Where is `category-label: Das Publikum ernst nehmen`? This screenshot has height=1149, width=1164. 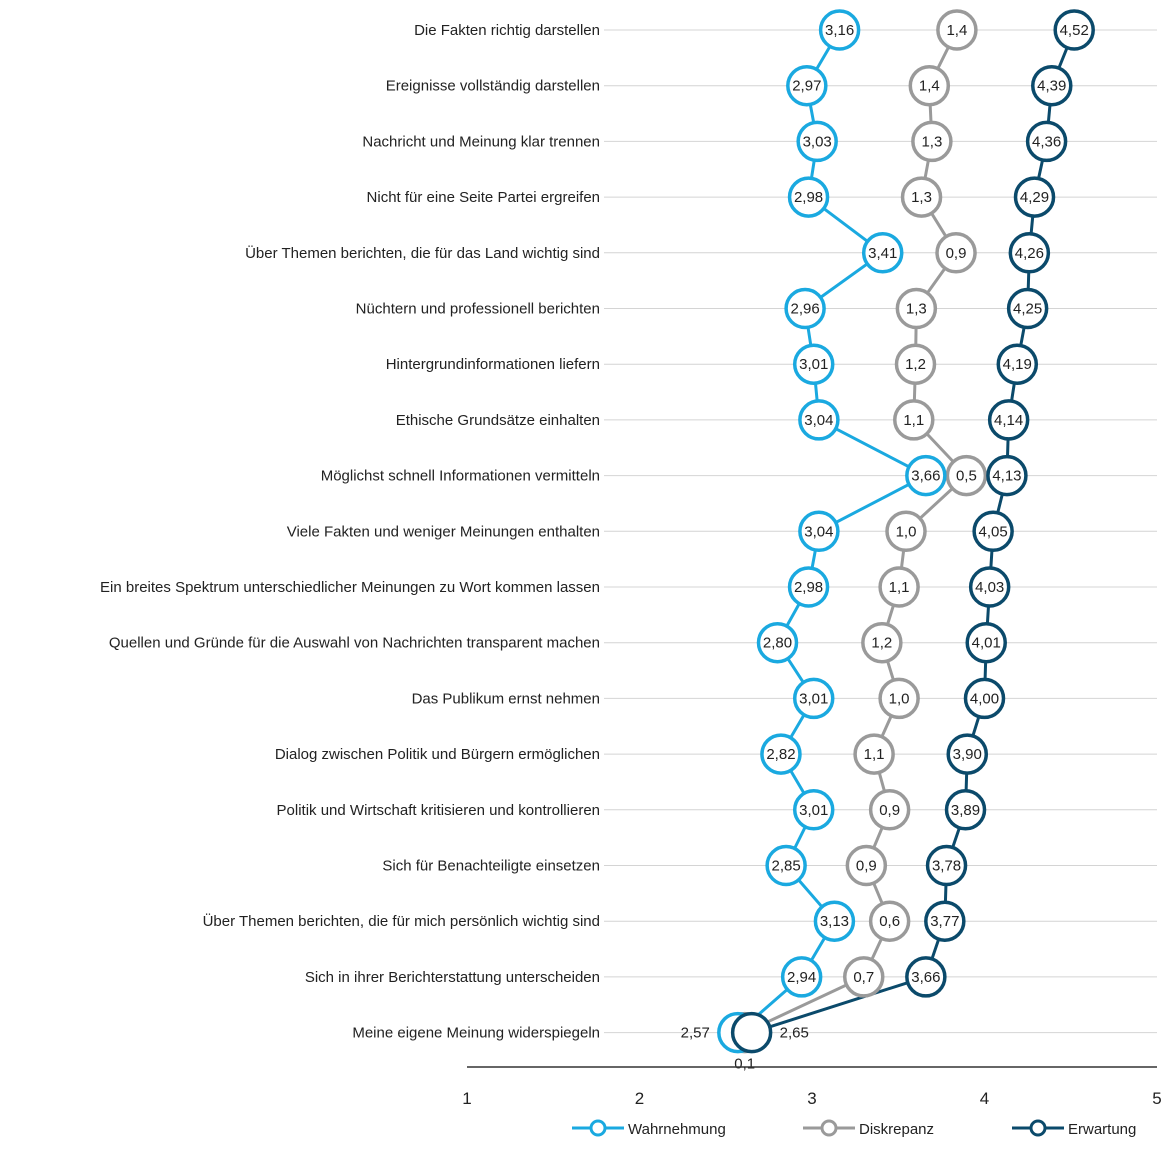 category-label: Das Publikum ernst nehmen is located at coordinates (506, 698).